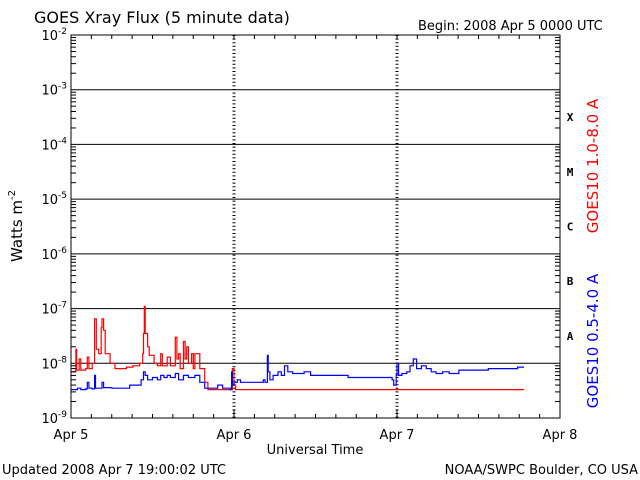 This screenshot has height=480, width=640. Describe the element at coordinates (71, 435) in the screenshot. I see `x-tick-label: Apr 5` at that location.